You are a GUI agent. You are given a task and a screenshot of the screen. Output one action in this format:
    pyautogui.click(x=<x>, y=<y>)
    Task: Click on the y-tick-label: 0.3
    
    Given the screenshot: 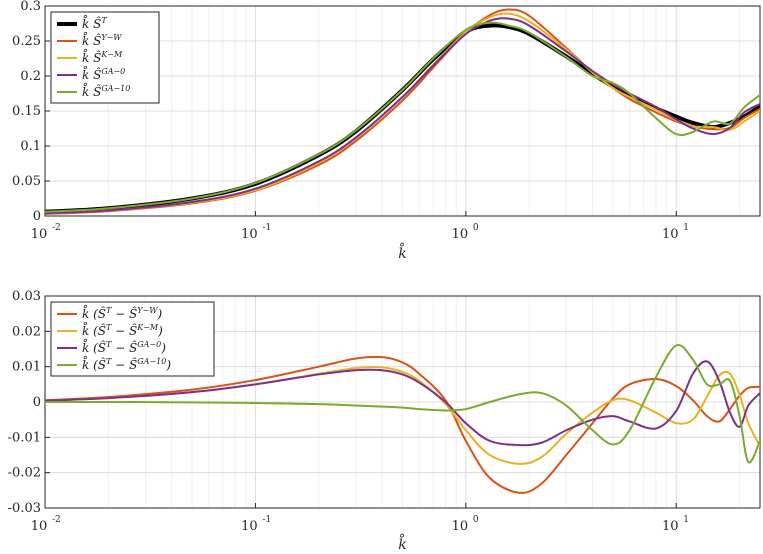 What is the action you would take?
    pyautogui.click(x=30, y=7)
    